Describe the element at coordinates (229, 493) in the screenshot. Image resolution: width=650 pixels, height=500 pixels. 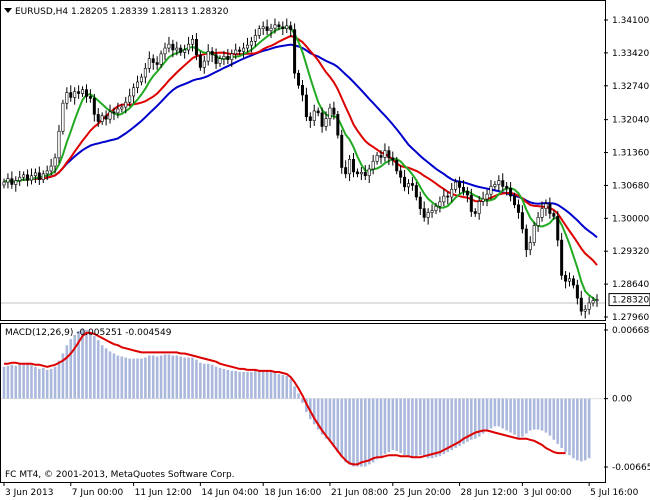
I see `time-tick-label: 14 Jun 04:00` at that location.